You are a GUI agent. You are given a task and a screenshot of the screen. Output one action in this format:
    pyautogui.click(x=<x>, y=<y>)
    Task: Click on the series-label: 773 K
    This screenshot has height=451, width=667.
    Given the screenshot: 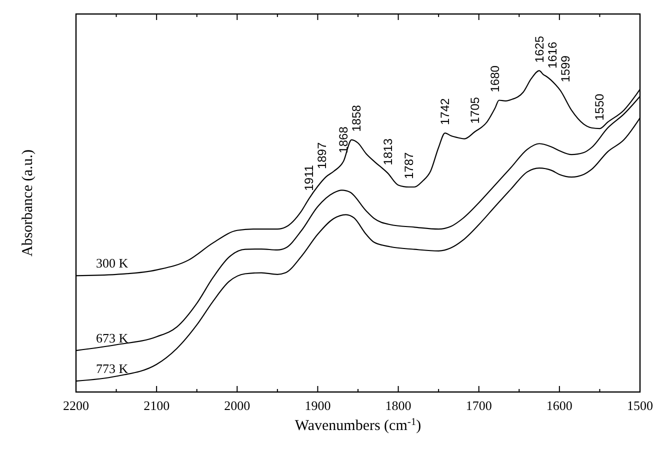 What is the action you would take?
    pyautogui.click(x=112, y=368)
    